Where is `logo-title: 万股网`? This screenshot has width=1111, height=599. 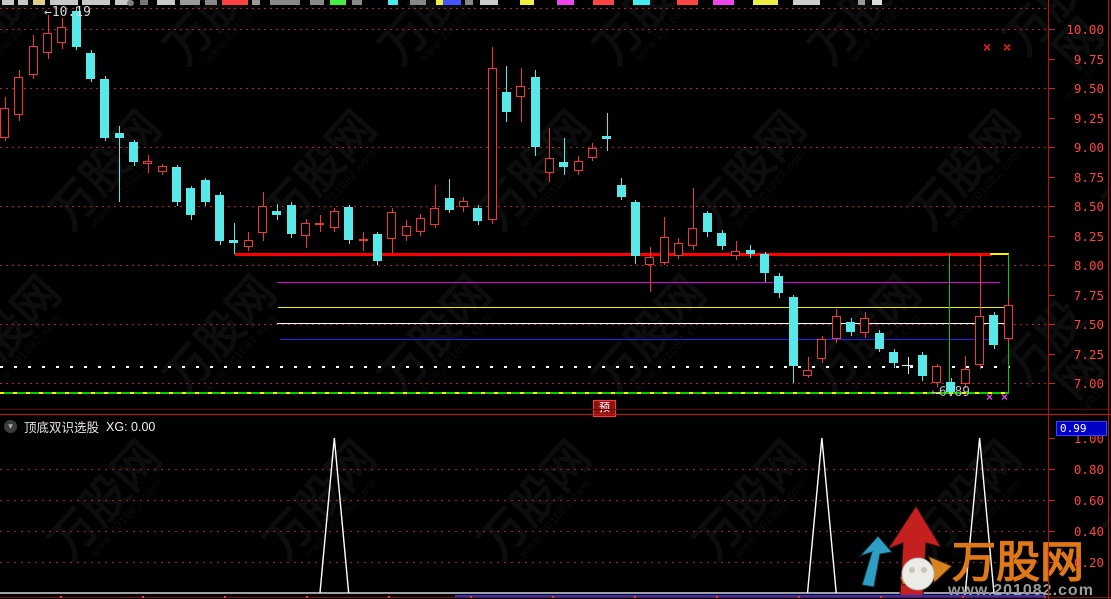
logo-title: 万股网 is located at coordinates (1018, 562).